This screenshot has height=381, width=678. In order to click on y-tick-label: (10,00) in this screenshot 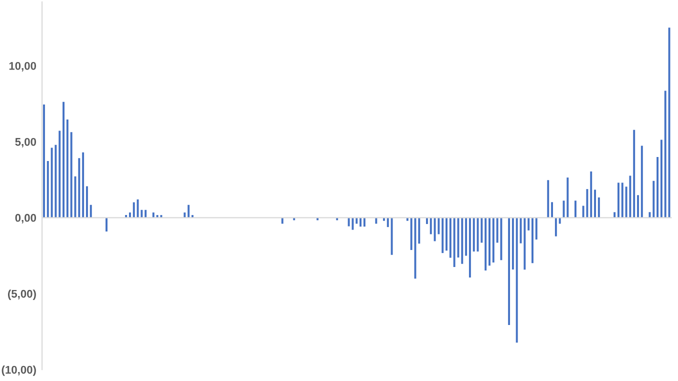, I will do `click(19, 371)`.